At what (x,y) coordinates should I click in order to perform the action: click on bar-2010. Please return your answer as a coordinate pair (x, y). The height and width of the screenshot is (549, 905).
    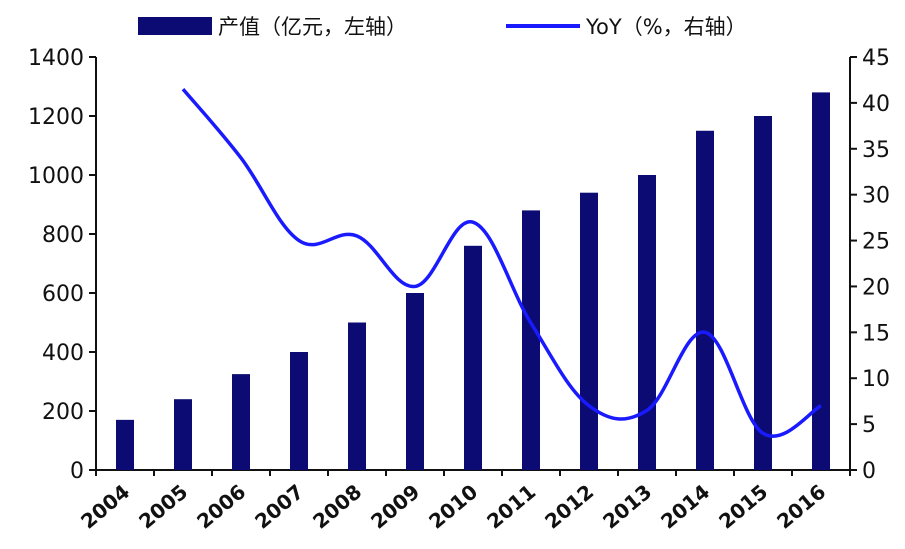
    Looking at the image, I should click on (473, 357).